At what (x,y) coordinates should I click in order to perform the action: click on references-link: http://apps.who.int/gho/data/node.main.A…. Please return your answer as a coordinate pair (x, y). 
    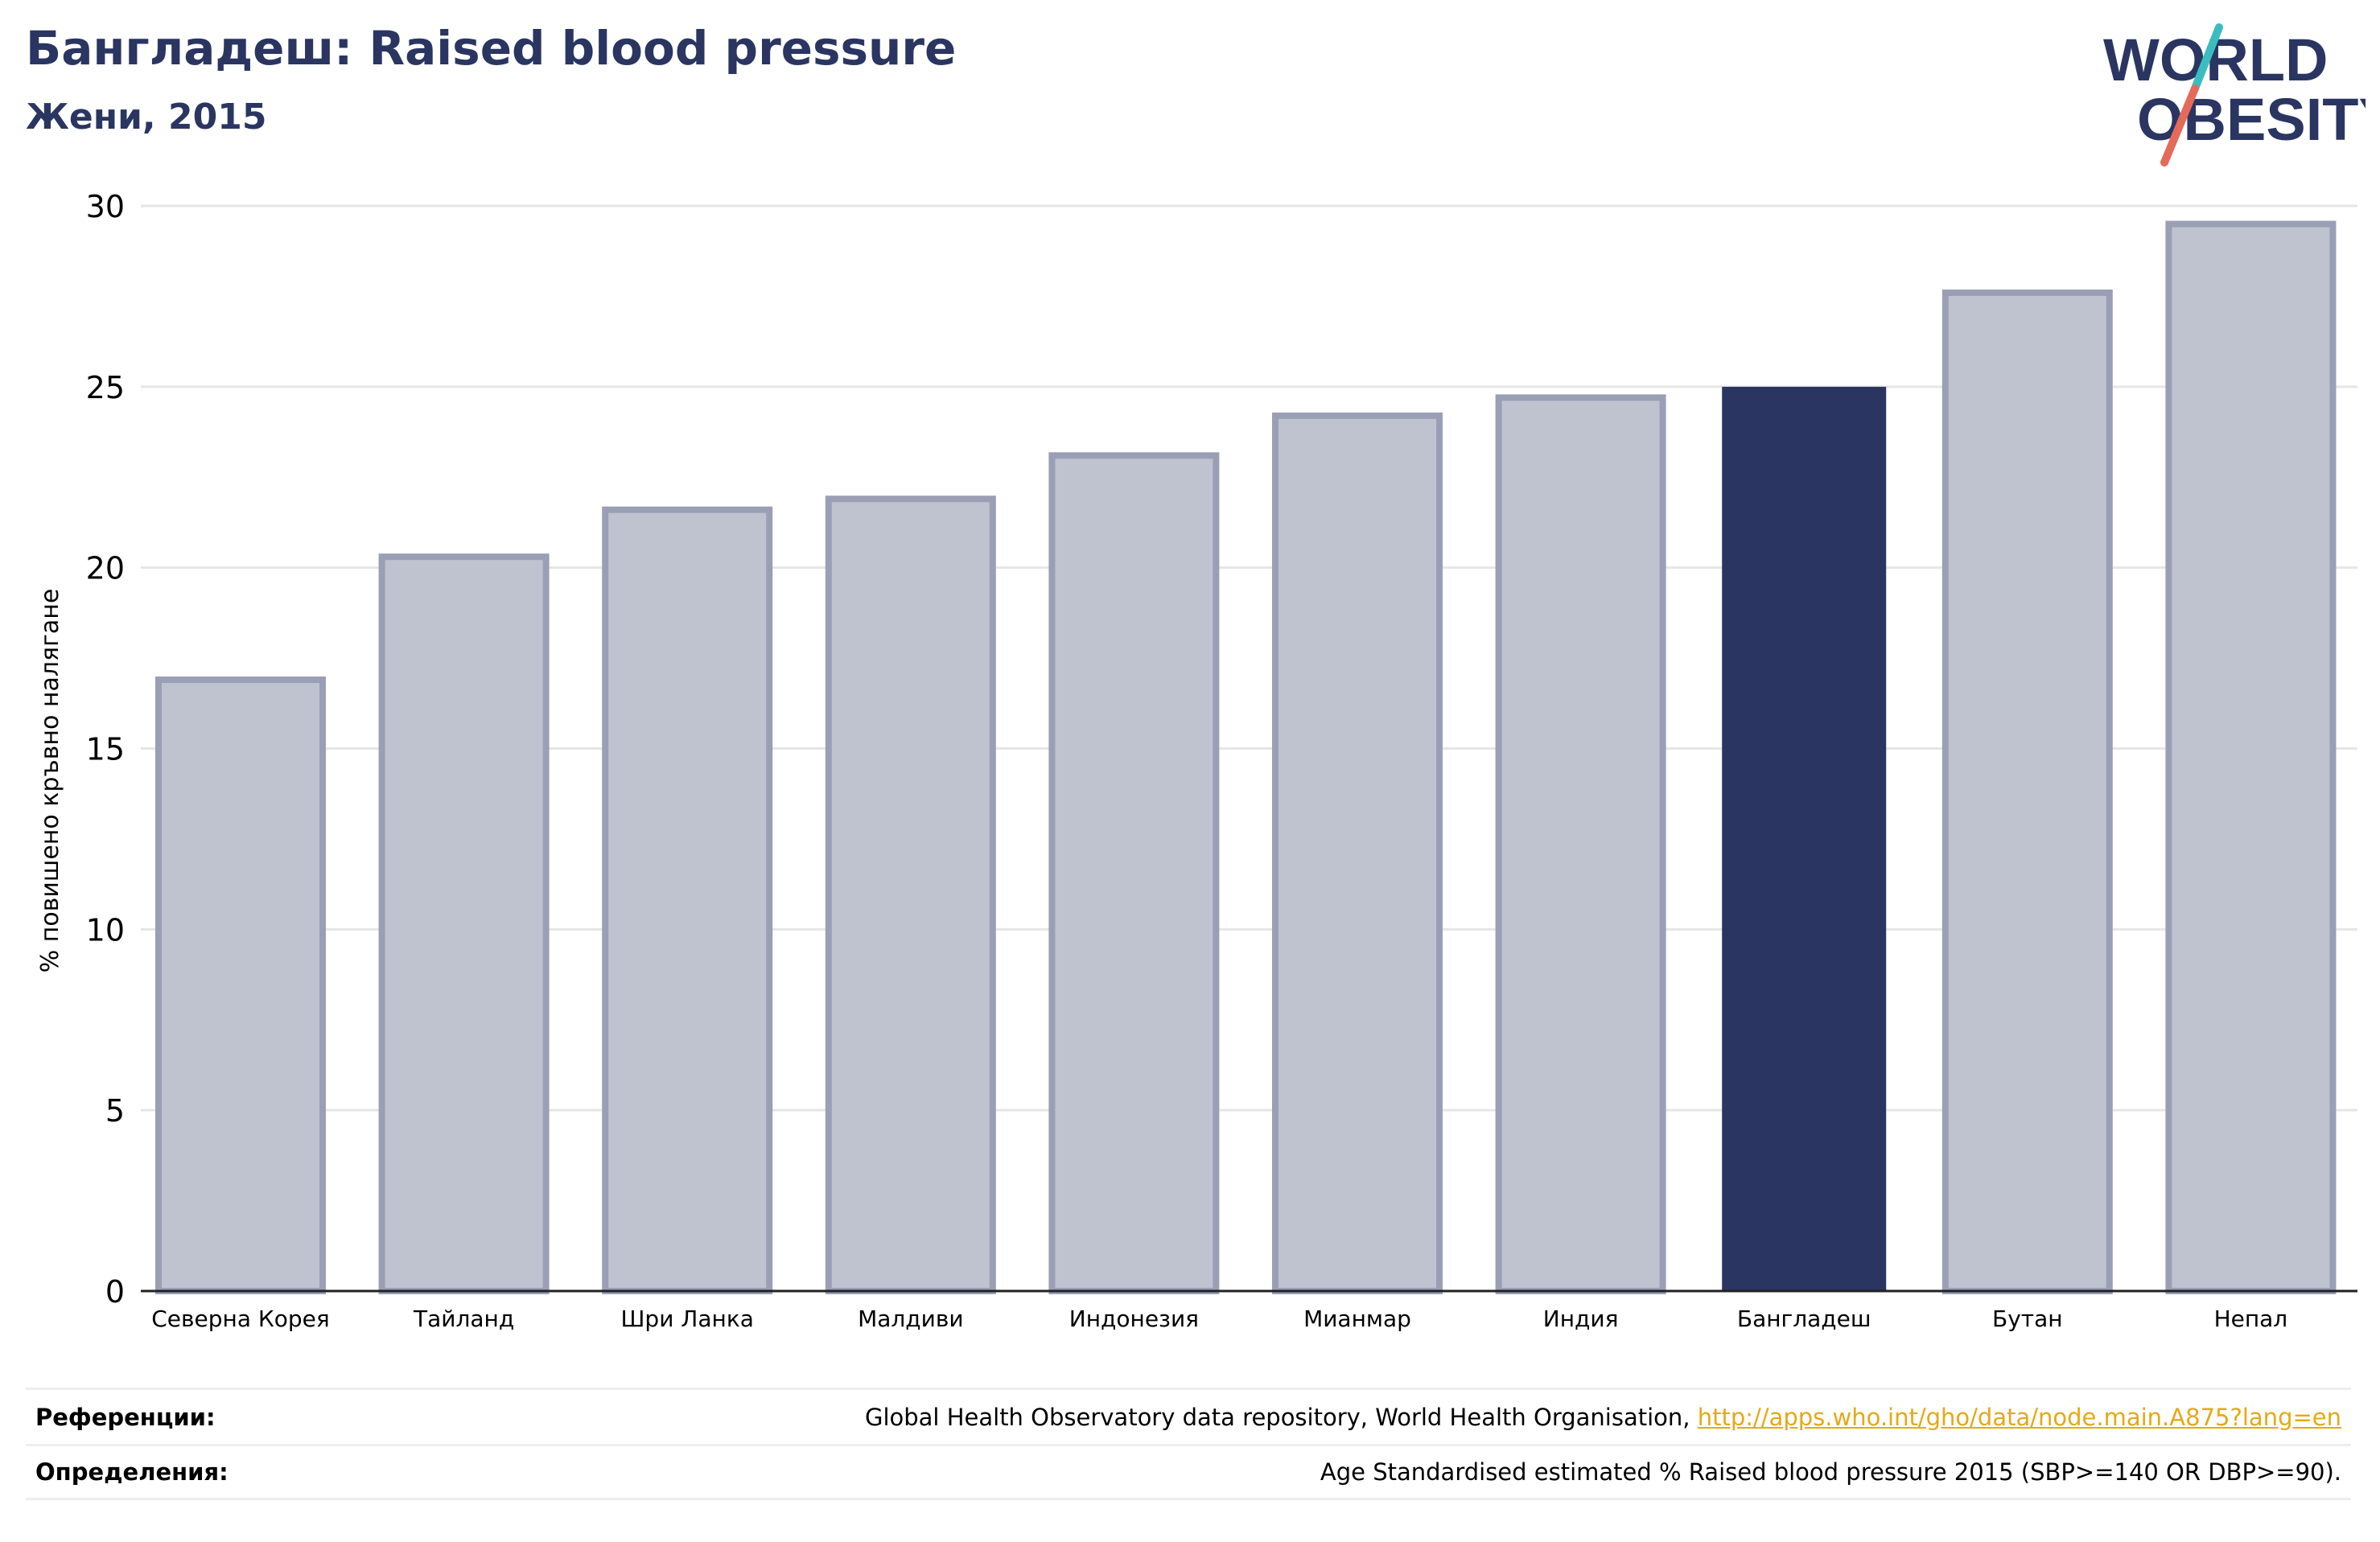
    Looking at the image, I should click on (2019, 1417).